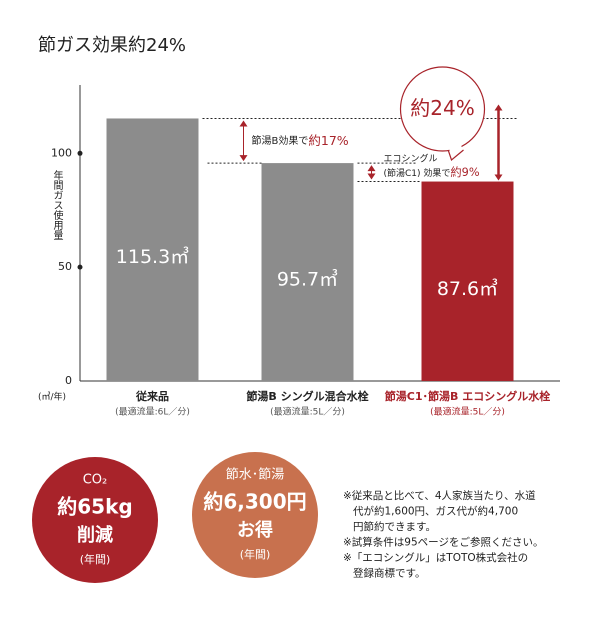  Describe the element at coordinates (112, 45) in the screenshot. I see `chart-title: 節ガス効果約24%` at that location.